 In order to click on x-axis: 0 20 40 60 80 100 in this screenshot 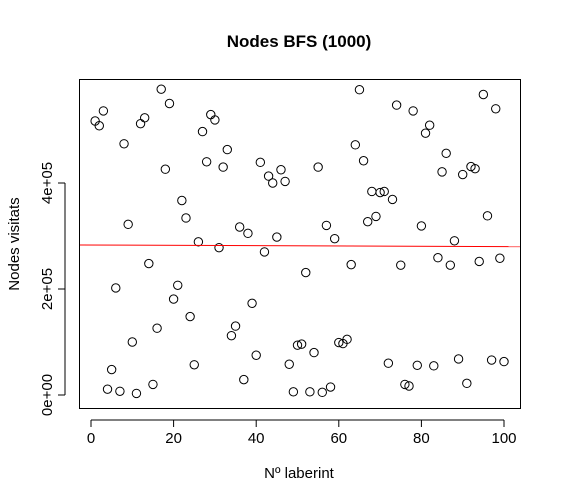, I will do `click(302, 433)`.